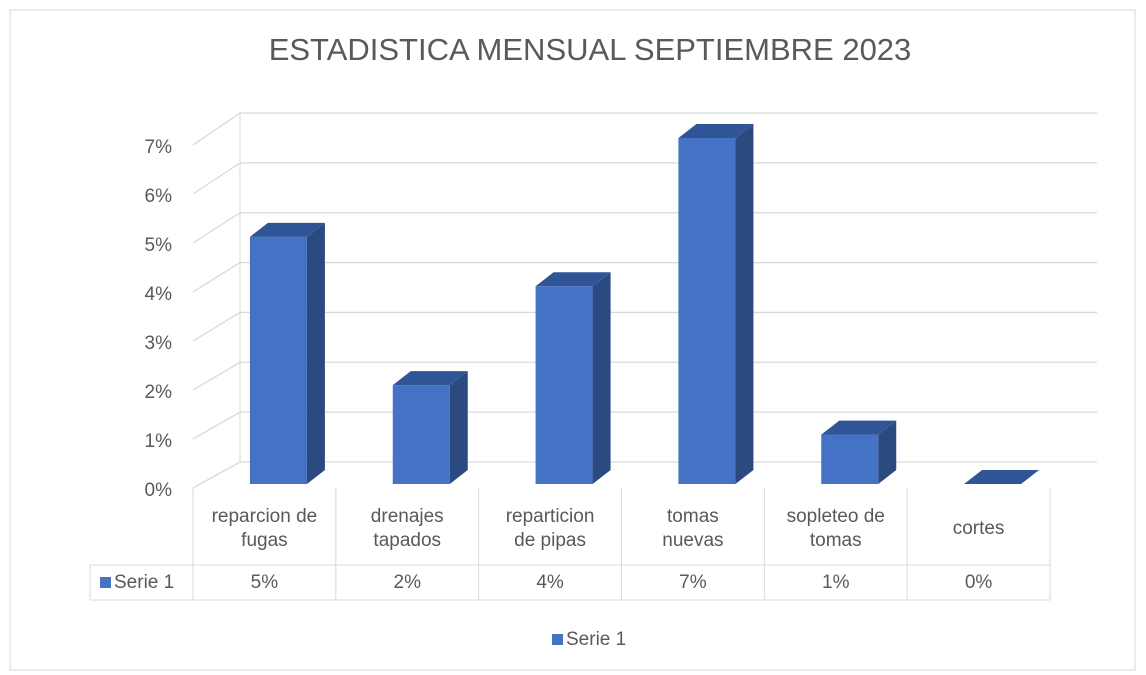  What do you see at coordinates (159, 196) in the screenshot?
I see `y-tick-label: 6%` at bounding box center [159, 196].